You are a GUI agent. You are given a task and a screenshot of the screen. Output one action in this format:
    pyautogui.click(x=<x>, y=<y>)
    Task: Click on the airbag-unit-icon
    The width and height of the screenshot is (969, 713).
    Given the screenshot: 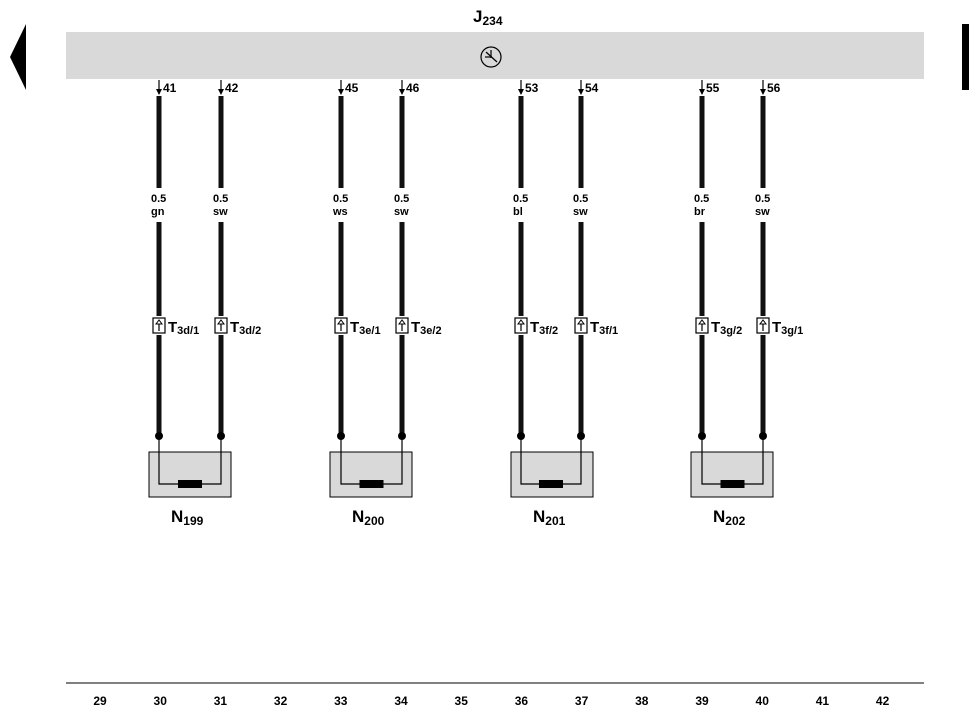 What is the action you would take?
    pyautogui.click(x=491, y=57)
    